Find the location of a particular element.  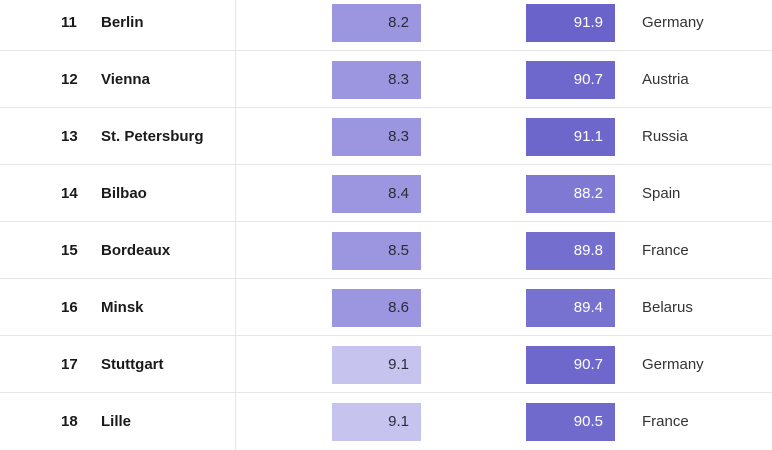

city-cell: Minsk is located at coordinates (122, 307).